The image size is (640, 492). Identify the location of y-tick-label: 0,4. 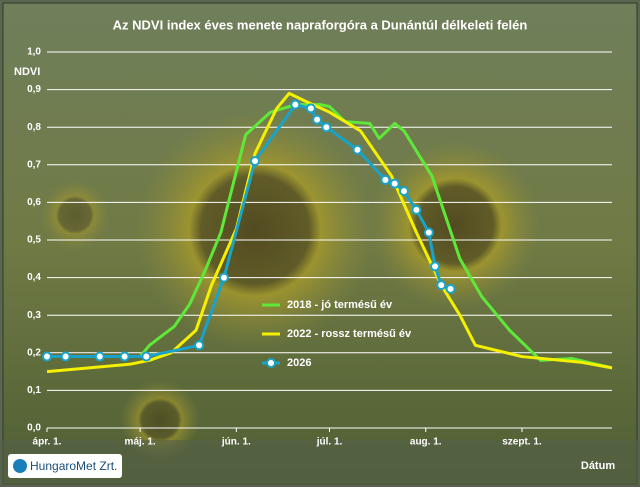
(34, 277).